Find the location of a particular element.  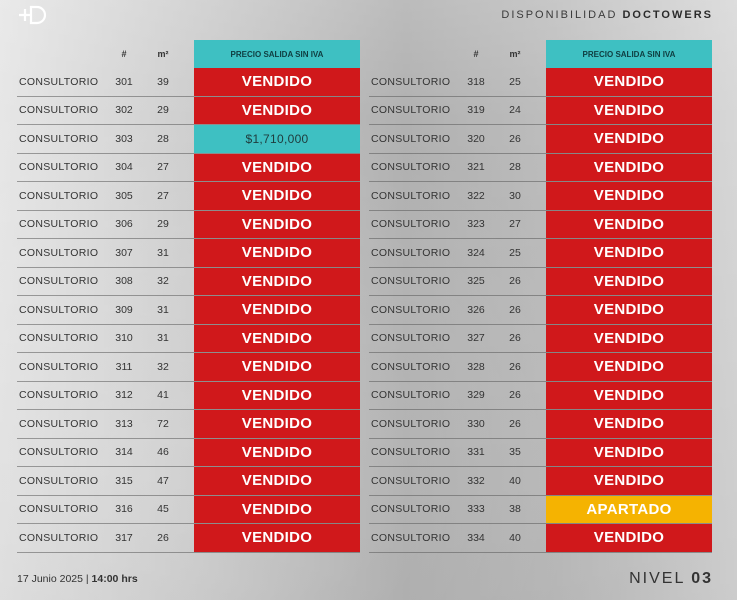

unit-number: 315 is located at coordinates (124, 480).